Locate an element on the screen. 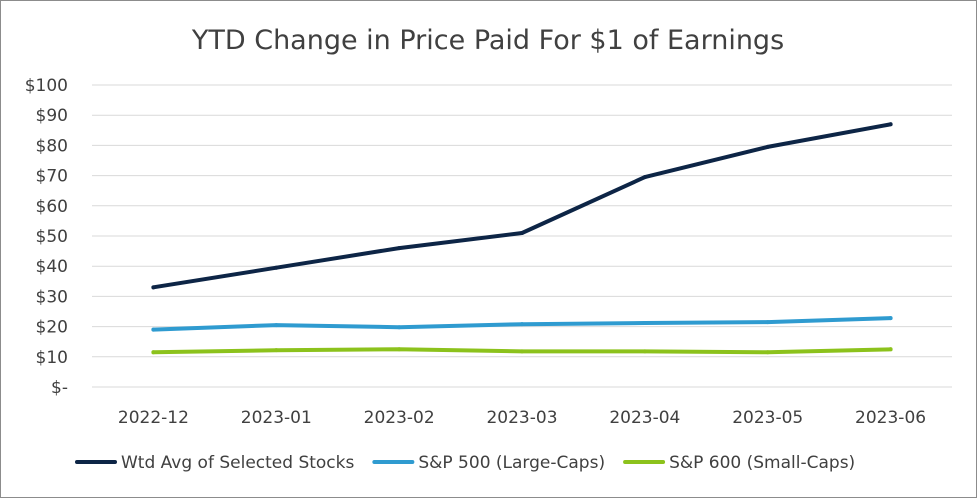 The width and height of the screenshot is (977, 498). x-tick-label: 2023-05 is located at coordinates (767, 418).